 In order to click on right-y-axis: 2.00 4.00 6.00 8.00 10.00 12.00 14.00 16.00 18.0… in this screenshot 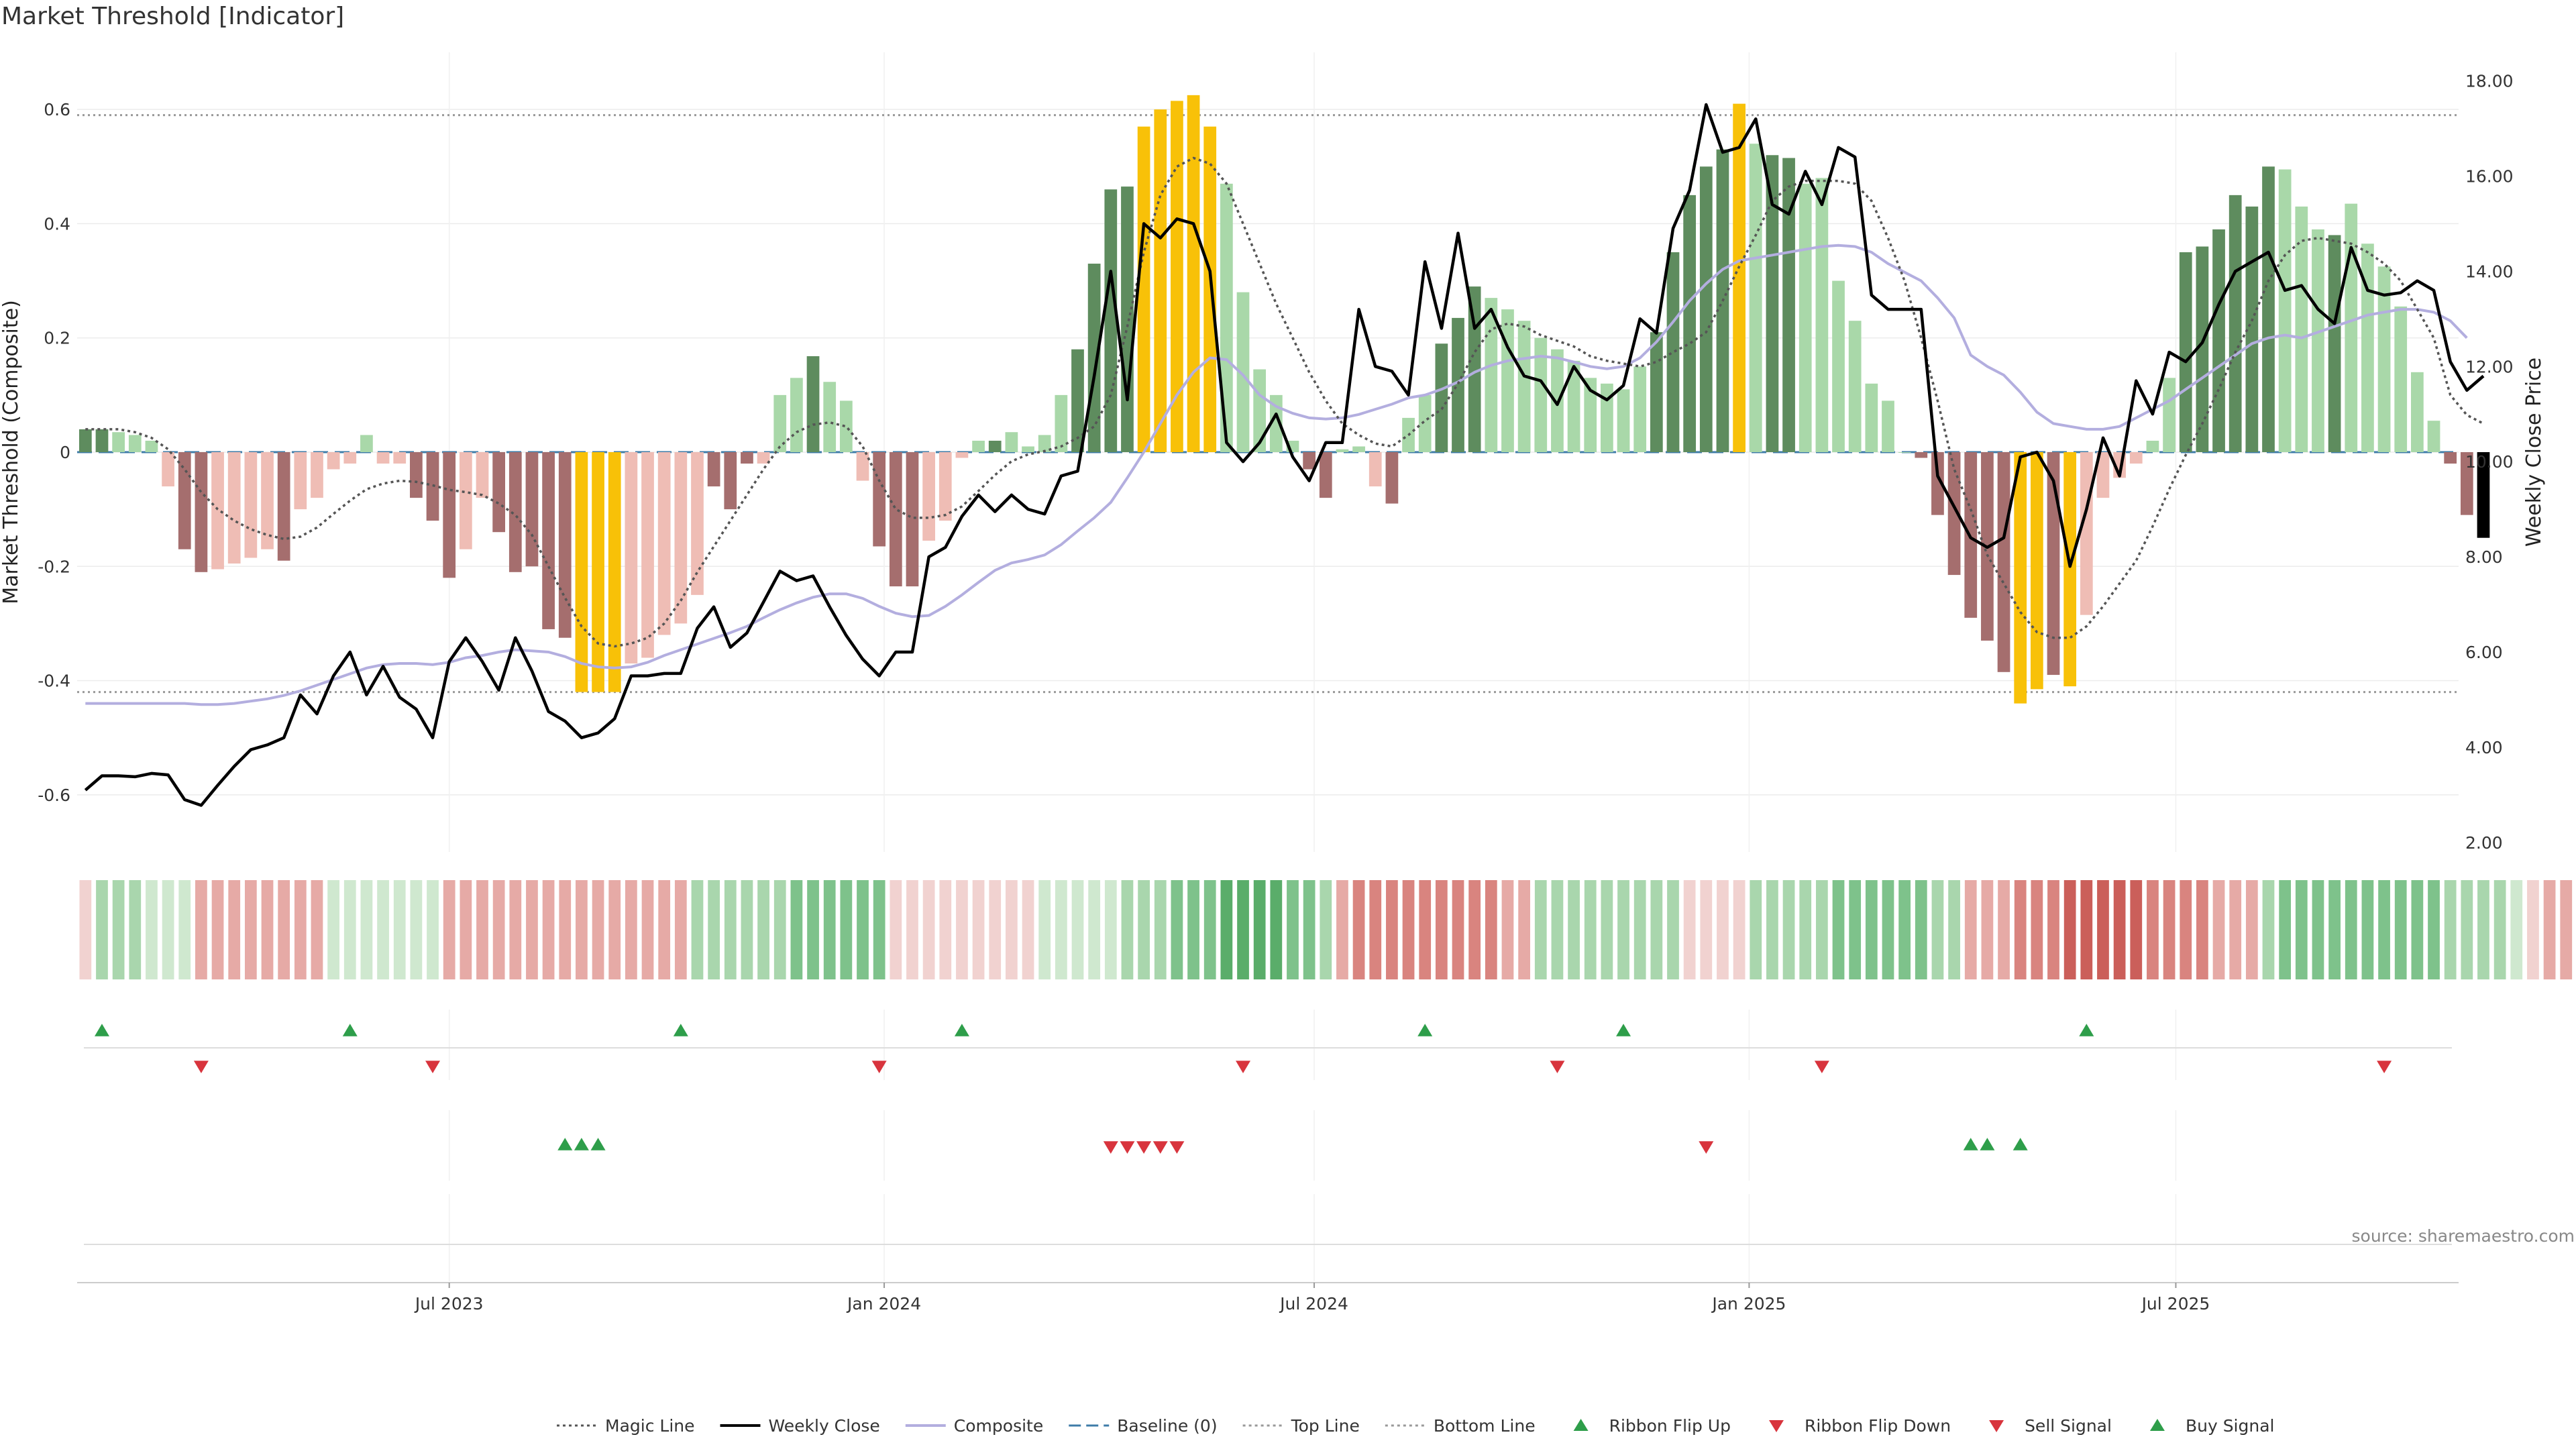, I will do `click(2489, 462)`.